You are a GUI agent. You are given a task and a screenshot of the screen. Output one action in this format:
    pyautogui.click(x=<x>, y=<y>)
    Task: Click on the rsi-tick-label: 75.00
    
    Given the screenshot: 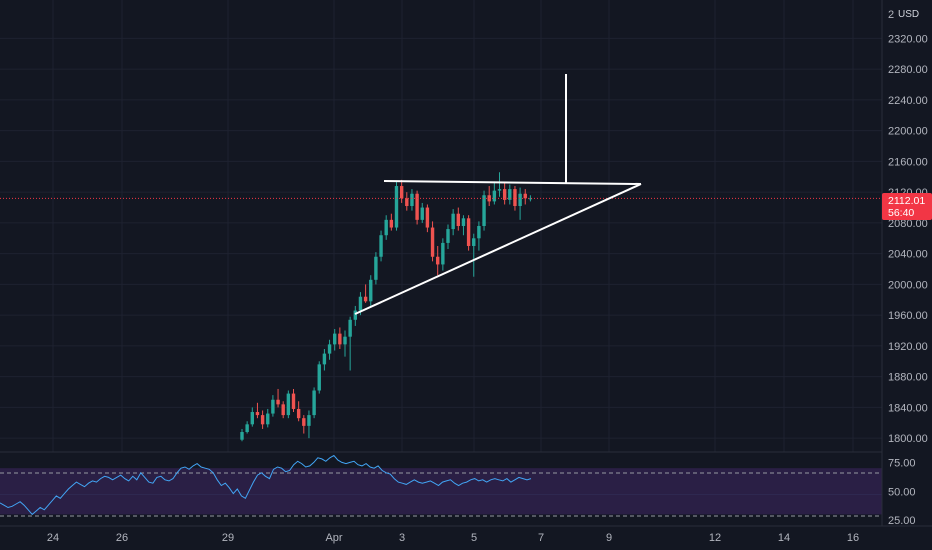 What is the action you would take?
    pyautogui.click(x=902, y=463)
    